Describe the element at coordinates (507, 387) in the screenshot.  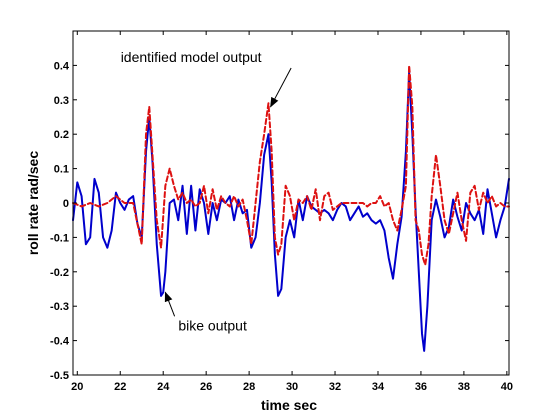
I see `x-tick-label: 40` at that location.